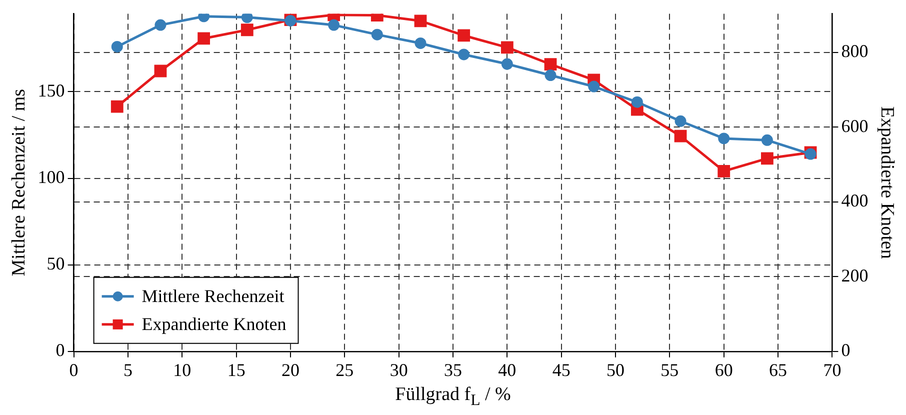 This screenshot has height=415, width=906. I want to click on x-tick-label: 65, so click(778, 370).